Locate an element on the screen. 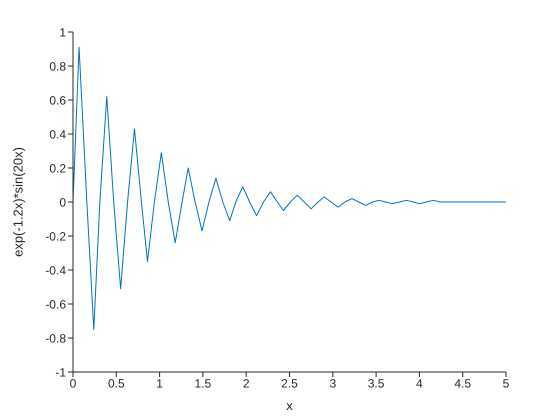  y-tick-label: -1 is located at coordinates (60, 372).